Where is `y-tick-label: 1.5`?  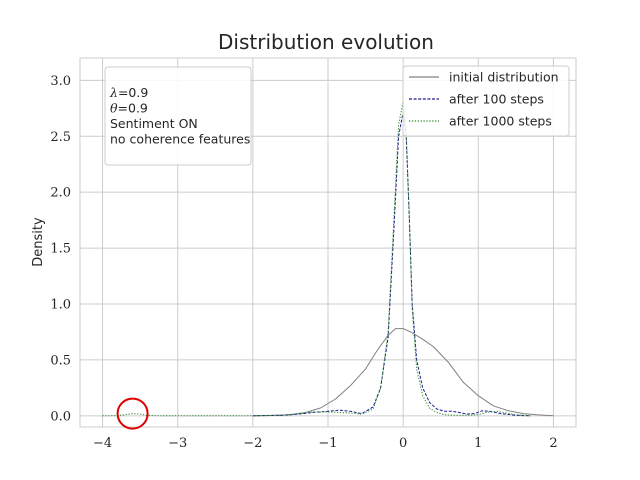
y-tick-label: 1.5 is located at coordinates (60, 249).